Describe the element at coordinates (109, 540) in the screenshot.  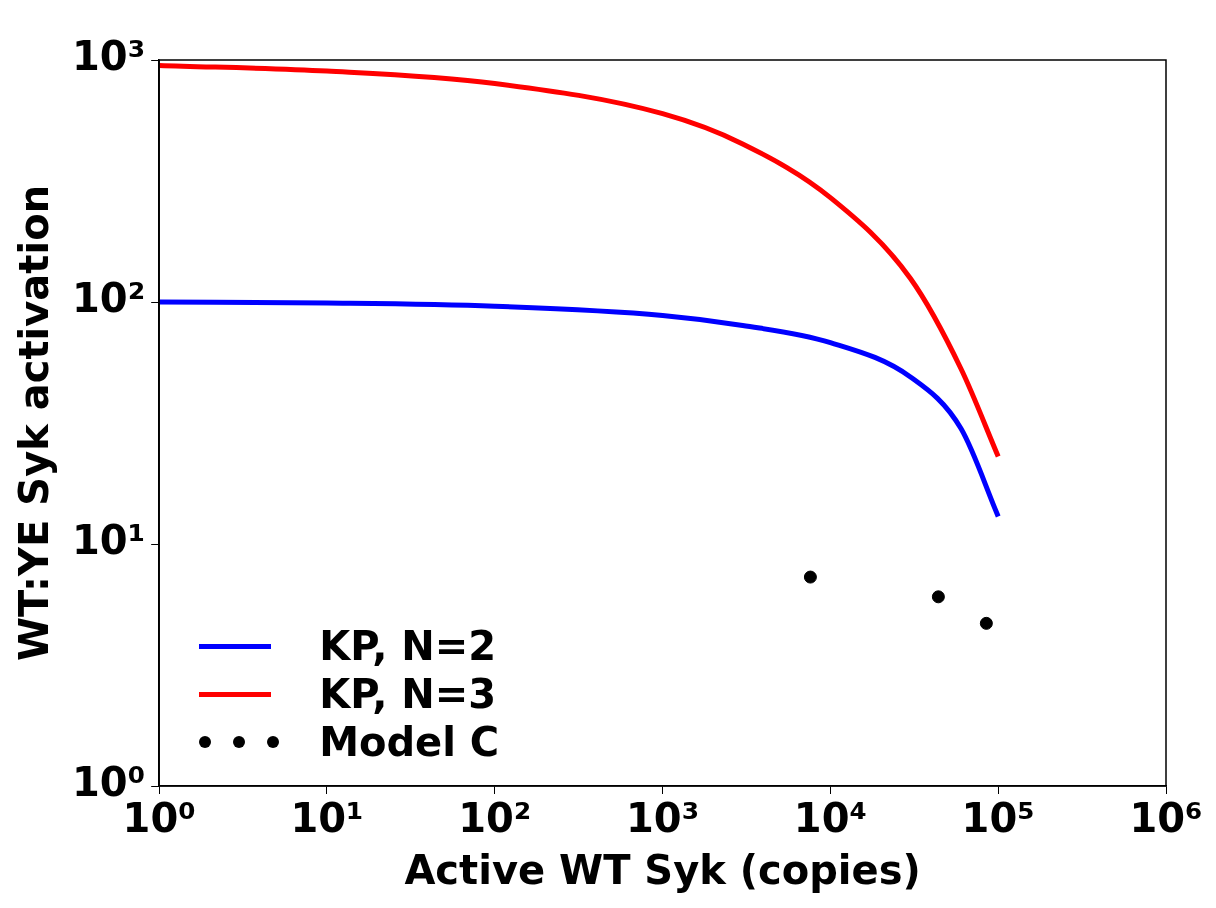
I see `y-tick-label: 10¹` at that location.